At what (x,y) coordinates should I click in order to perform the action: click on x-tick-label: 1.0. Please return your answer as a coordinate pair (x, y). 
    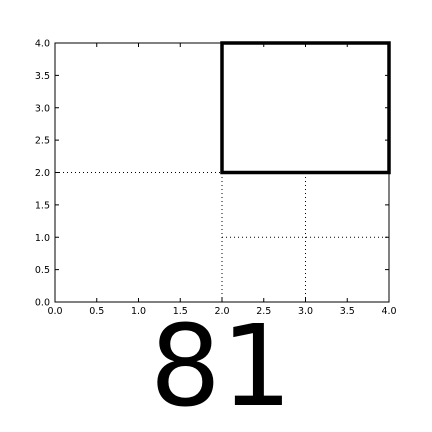
    Looking at the image, I should click on (138, 311).